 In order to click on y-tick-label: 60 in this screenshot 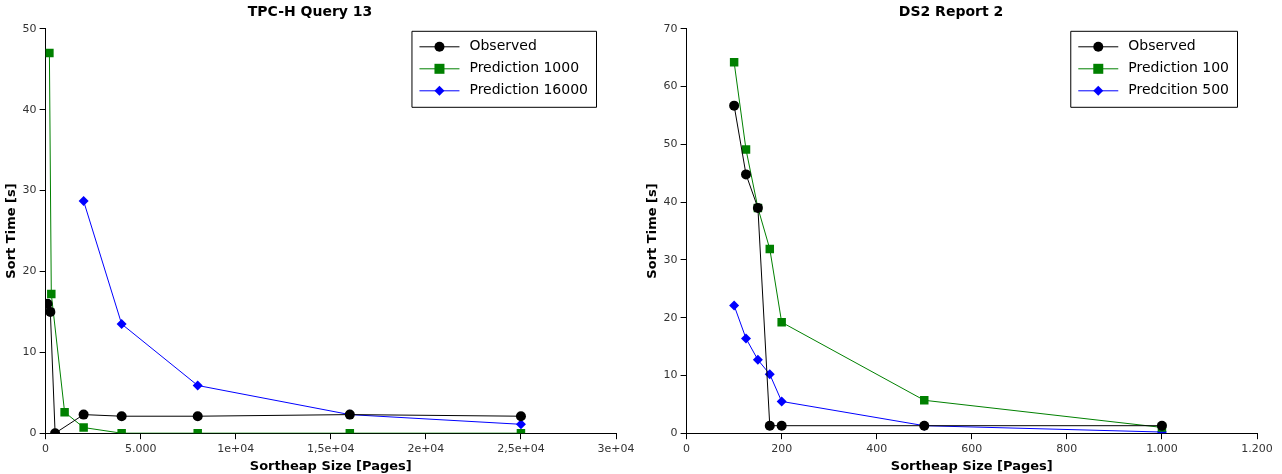, I will do `click(670, 86)`.